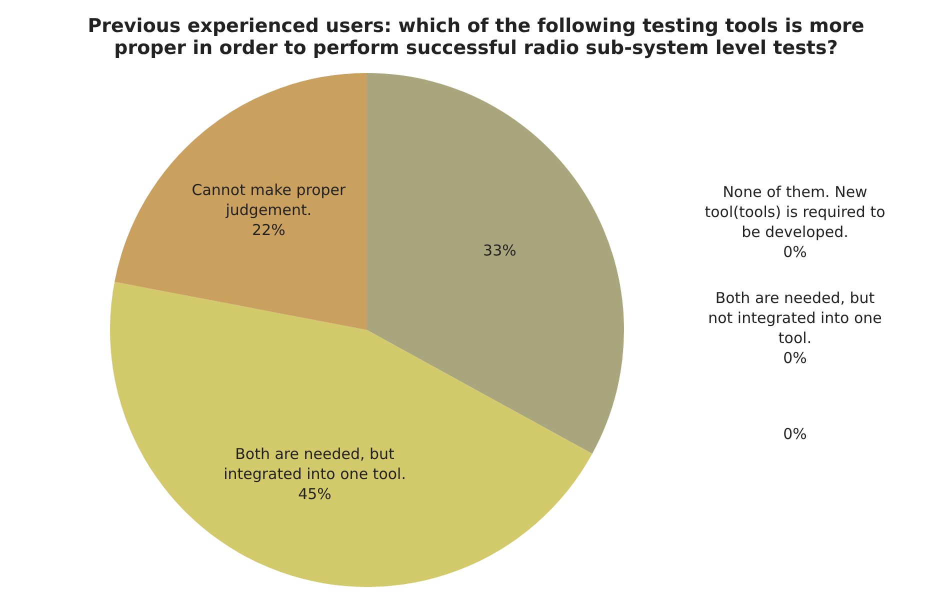 The height and width of the screenshot is (614, 952). Describe the element at coordinates (269, 200) in the screenshot. I see `slice-label: Cannot make proper judgement.` at that location.